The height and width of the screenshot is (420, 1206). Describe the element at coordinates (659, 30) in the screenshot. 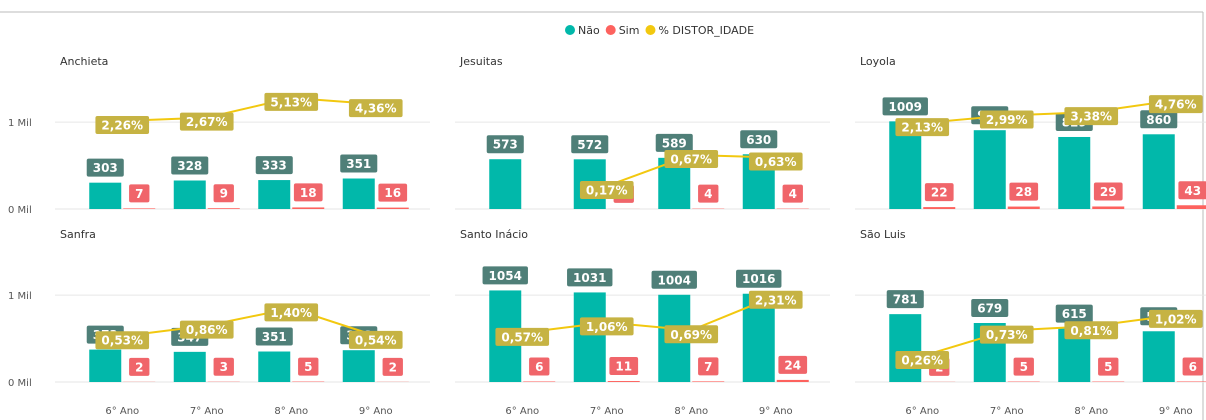

I see `legend: Não Sim % DISTOR_IDADE` at that location.